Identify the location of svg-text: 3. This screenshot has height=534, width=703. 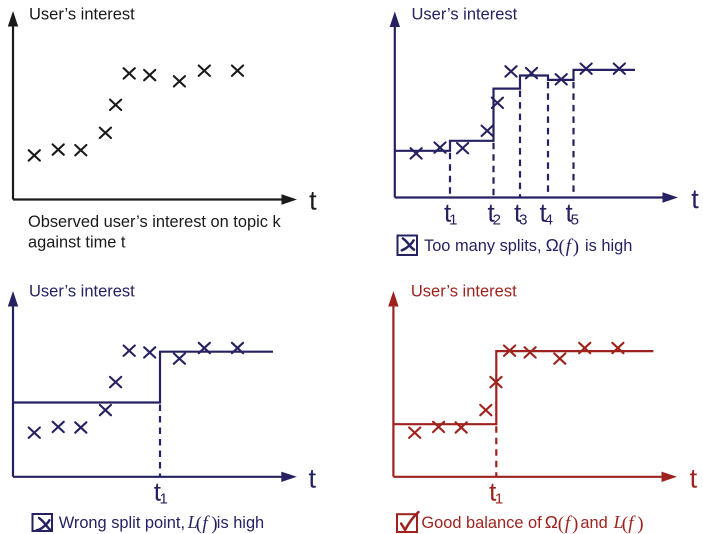
(523, 220).